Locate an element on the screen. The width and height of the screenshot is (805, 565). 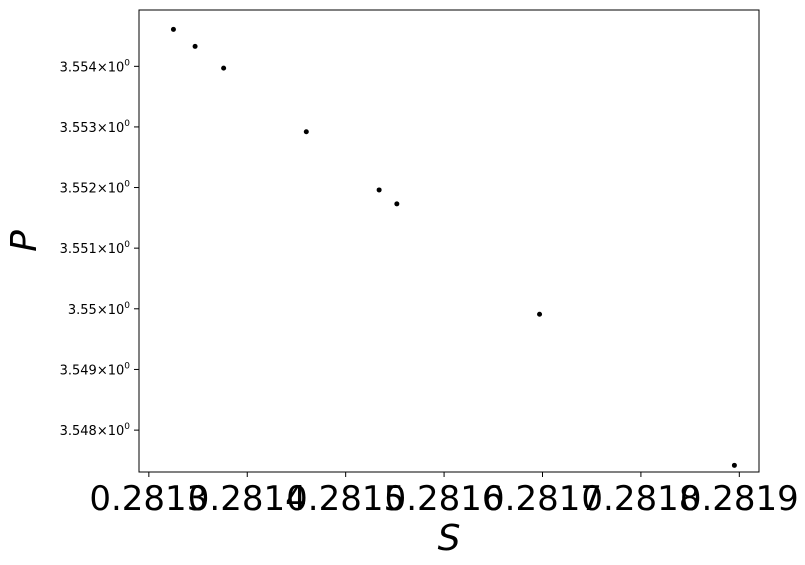
x-tick-label: 0.2814 is located at coordinates (247, 499).